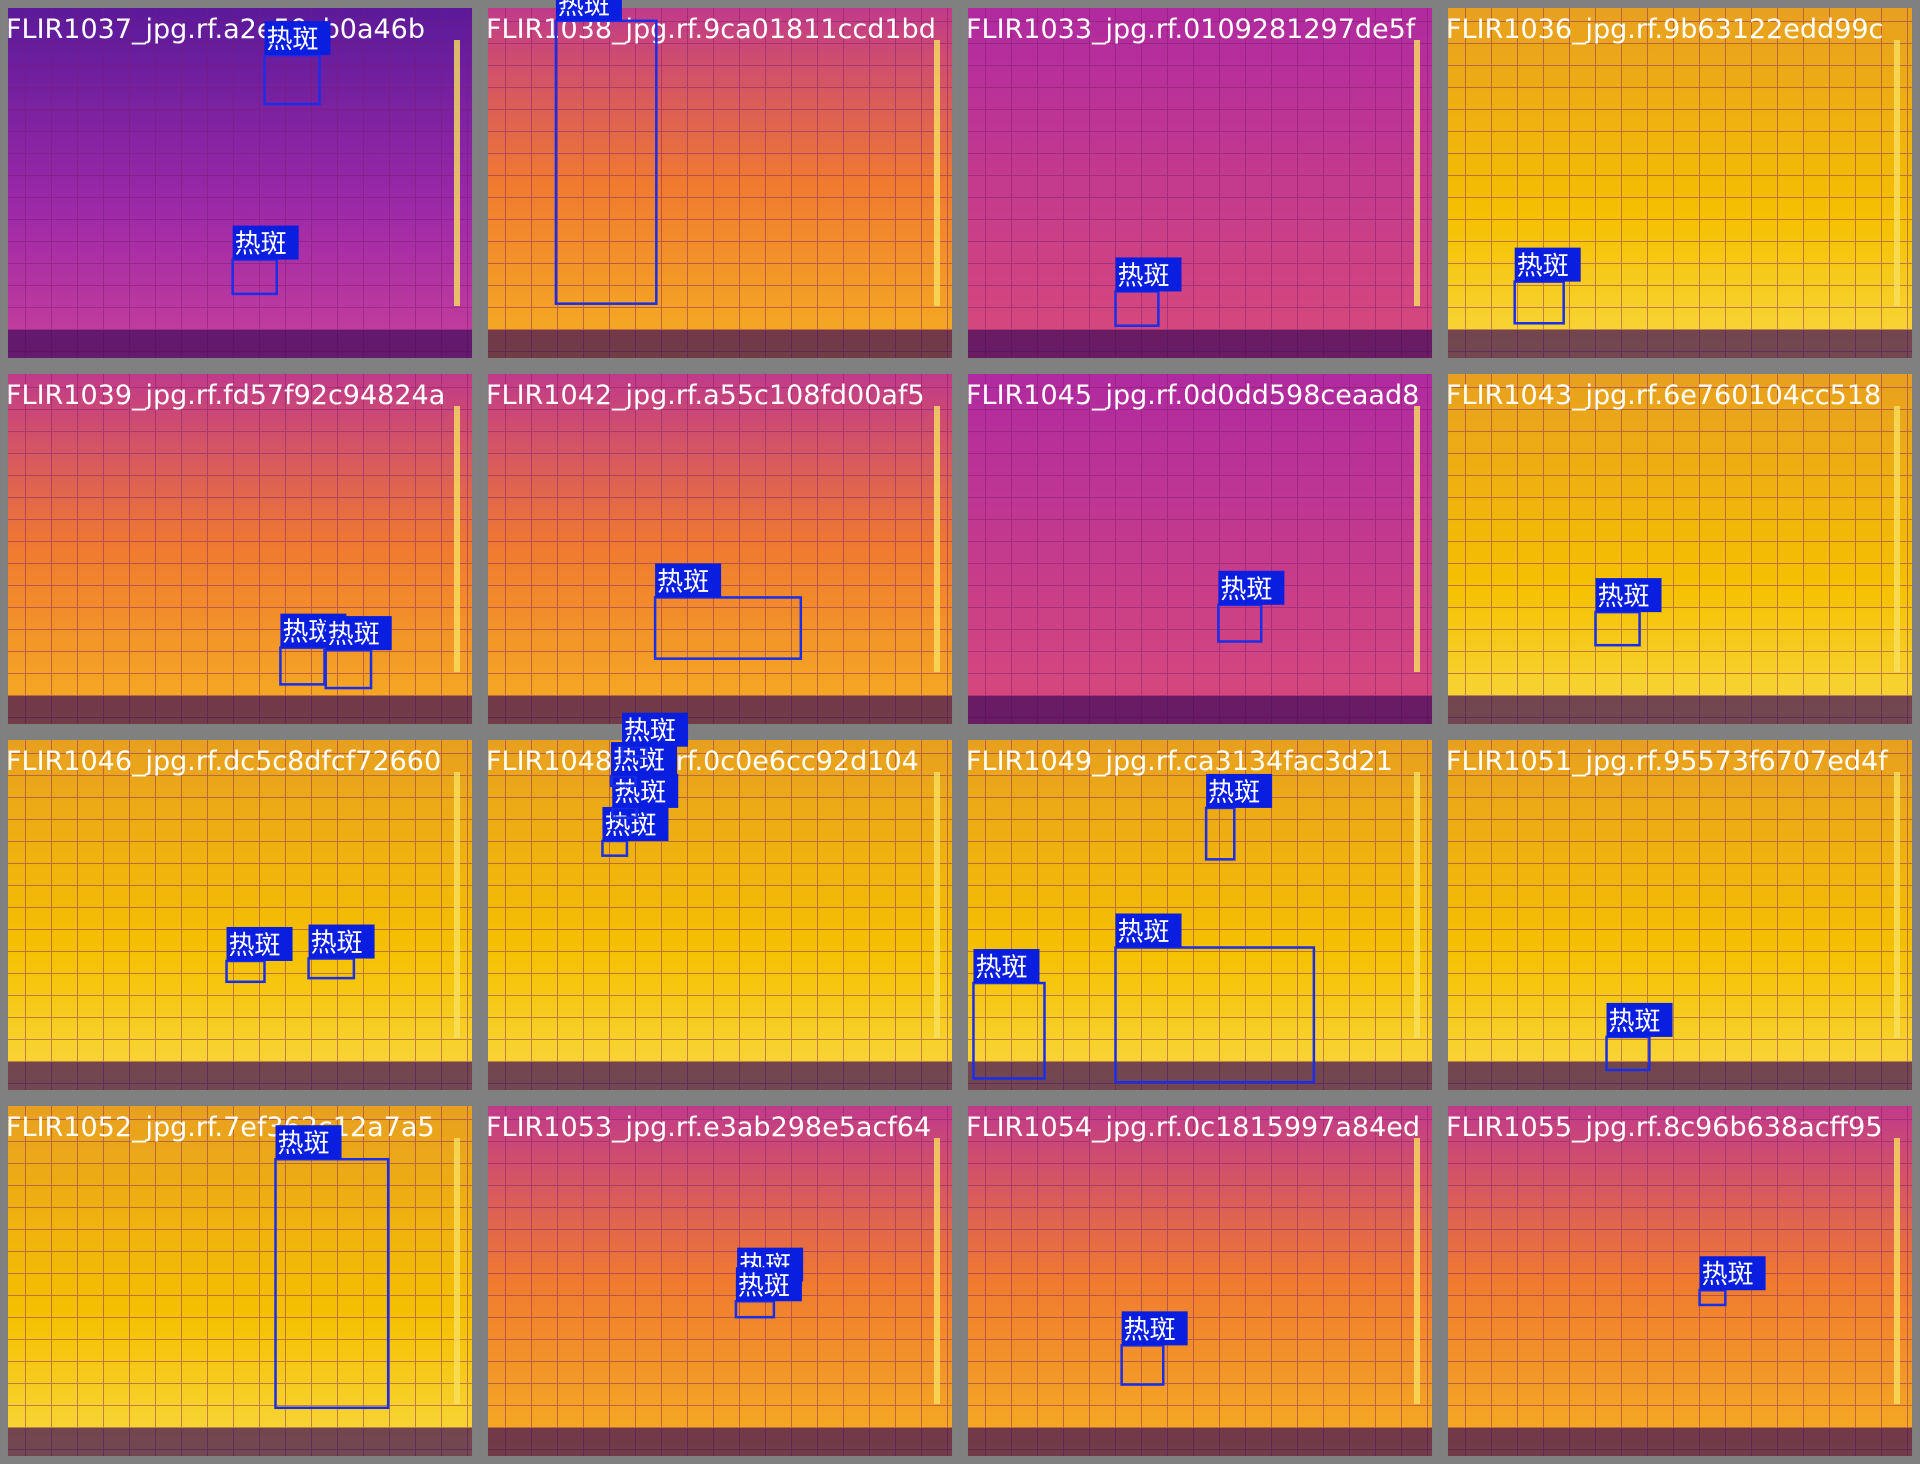  Describe the element at coordinates (728, 628) in the screenshot. I see `bounding-box` at that location.